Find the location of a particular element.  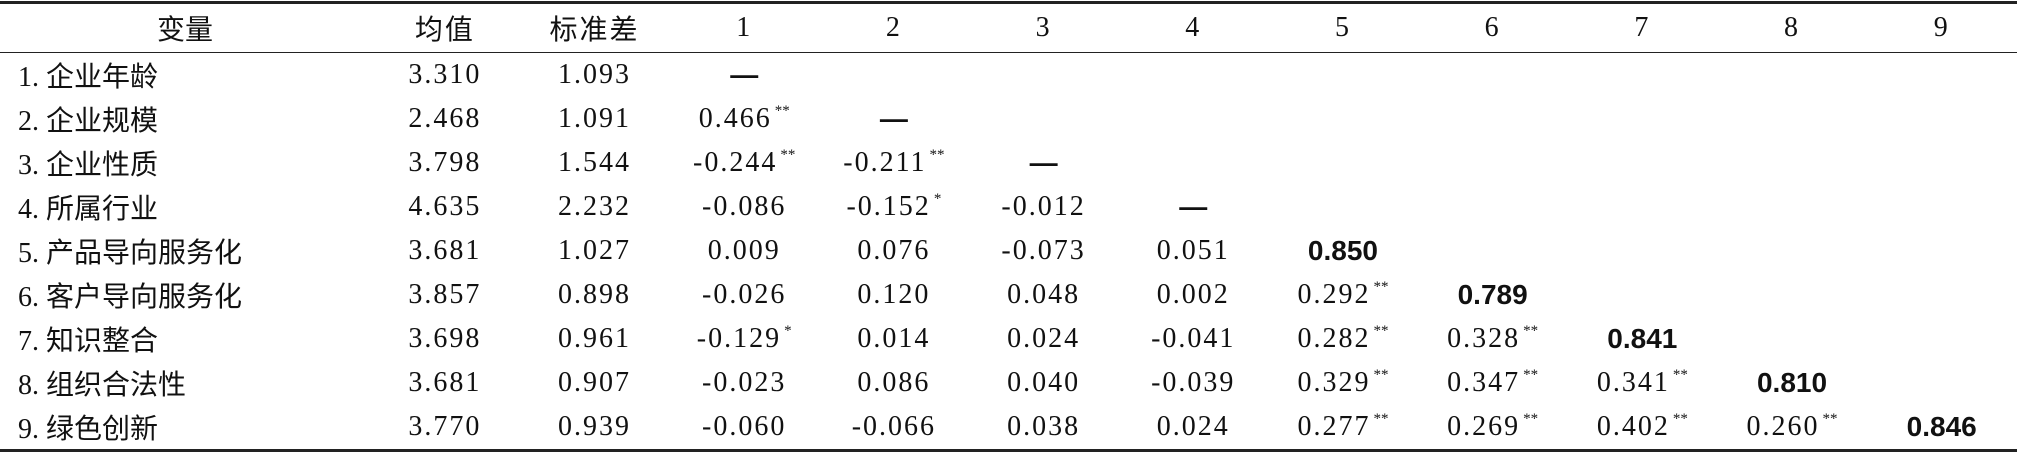

table-cell: -0.152 * is located at coordinates (894, 207).